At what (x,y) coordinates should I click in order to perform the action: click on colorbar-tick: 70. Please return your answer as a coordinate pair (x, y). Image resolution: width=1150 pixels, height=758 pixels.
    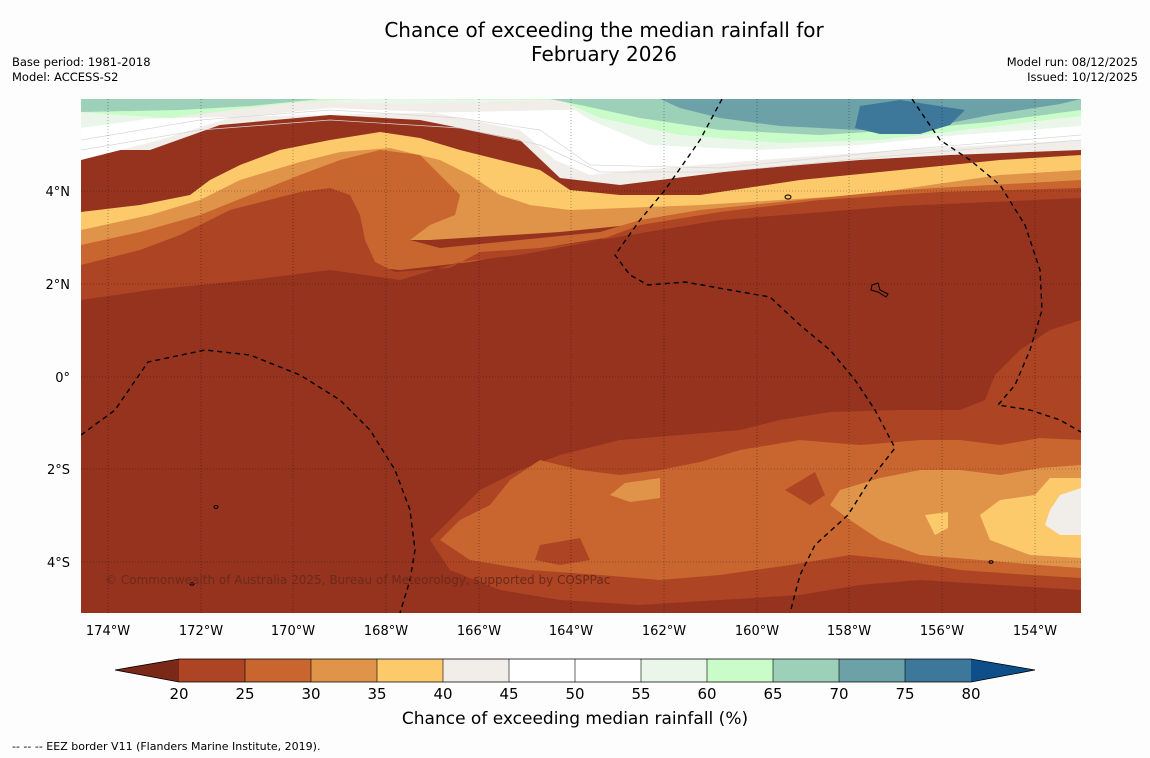
    Looking at the image, I should click on (838, 694).